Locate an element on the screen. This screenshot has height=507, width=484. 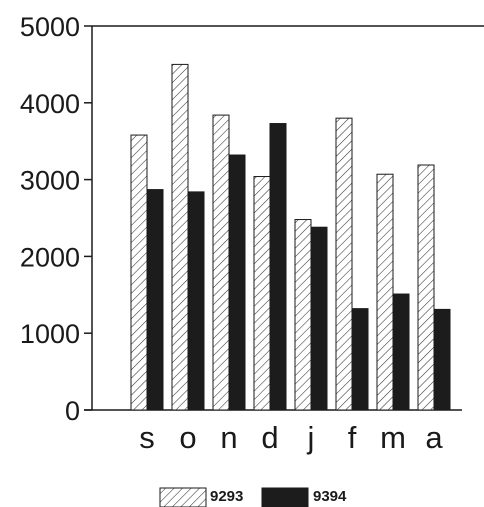
bar-9394-n is located at coordinates (237, 282).